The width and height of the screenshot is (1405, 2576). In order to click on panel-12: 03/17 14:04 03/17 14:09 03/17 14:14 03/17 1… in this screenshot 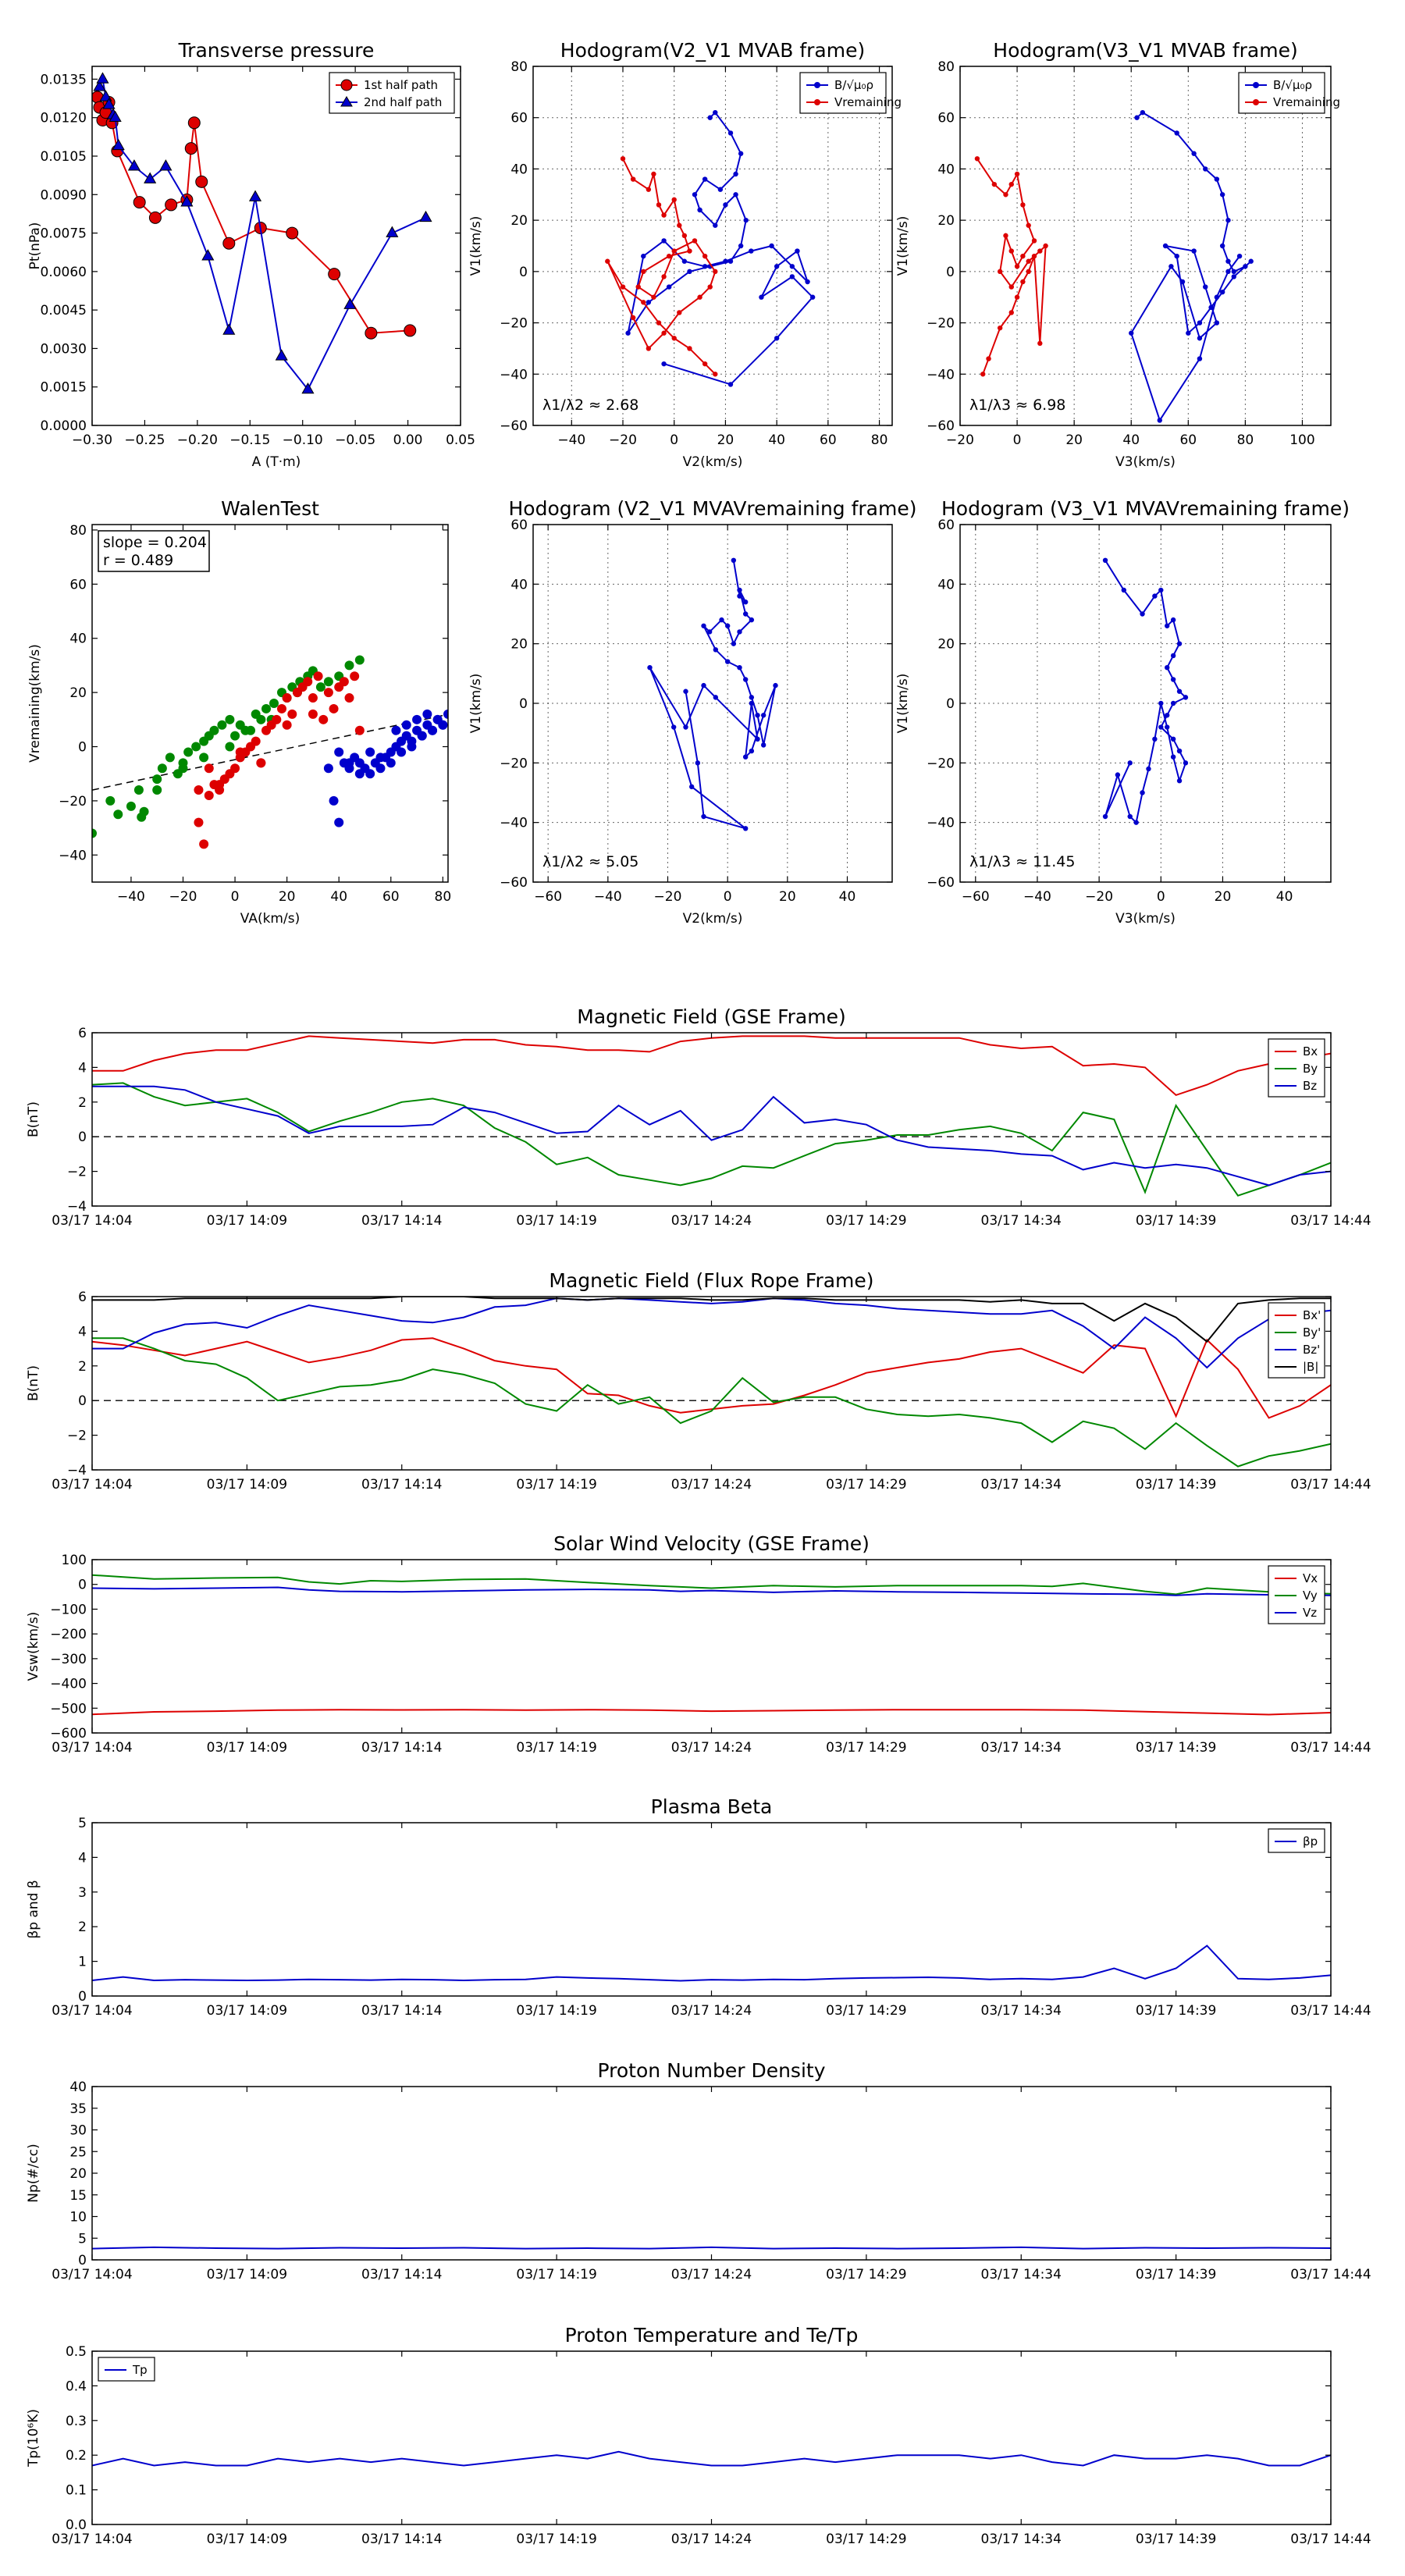, I will do `click(698, 2435)`.